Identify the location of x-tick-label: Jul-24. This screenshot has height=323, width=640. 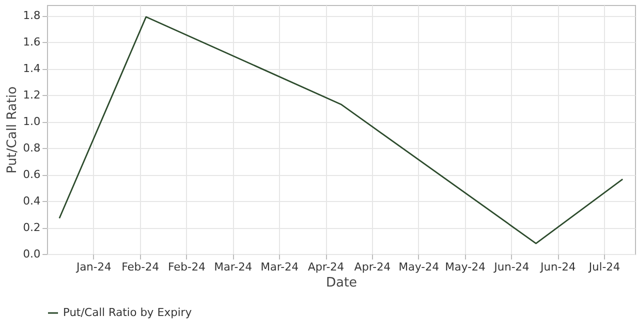
(604, 267).